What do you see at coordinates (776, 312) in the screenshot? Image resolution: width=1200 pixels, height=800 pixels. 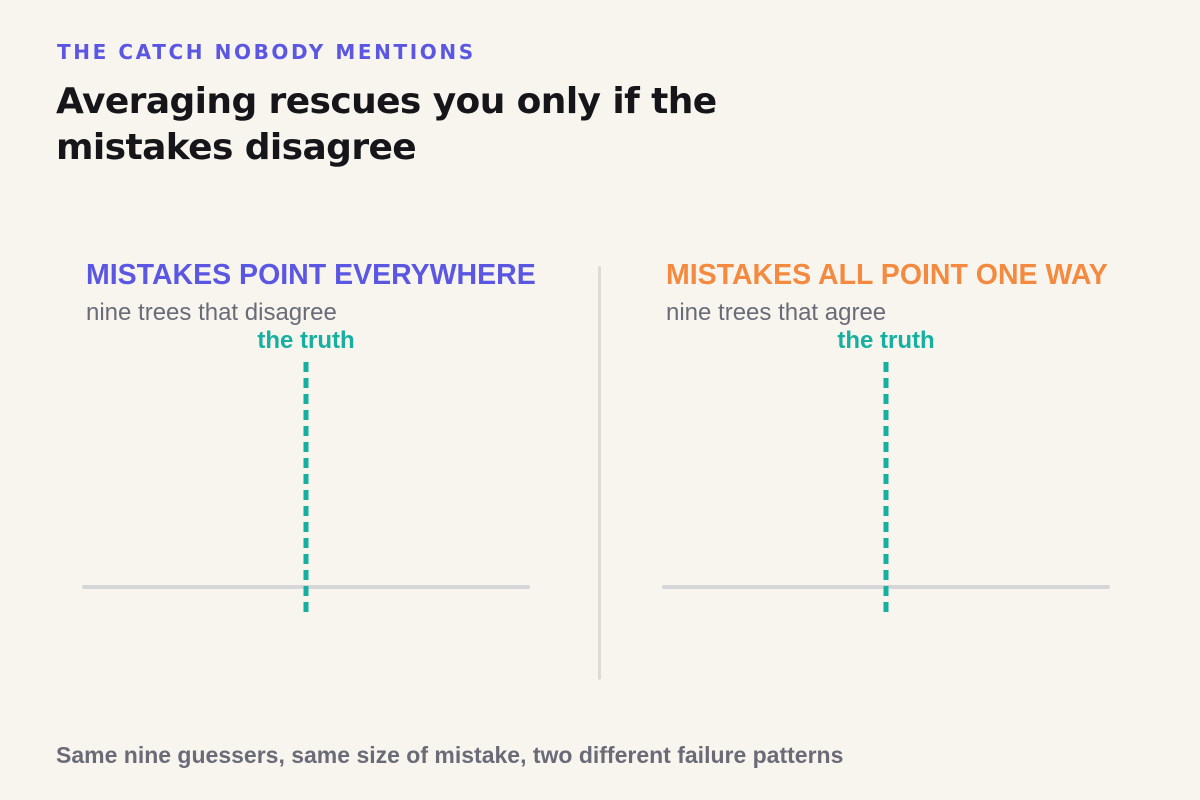 I see `panel-subtitle: nine trees that agree` at bounding box center [776, 312].